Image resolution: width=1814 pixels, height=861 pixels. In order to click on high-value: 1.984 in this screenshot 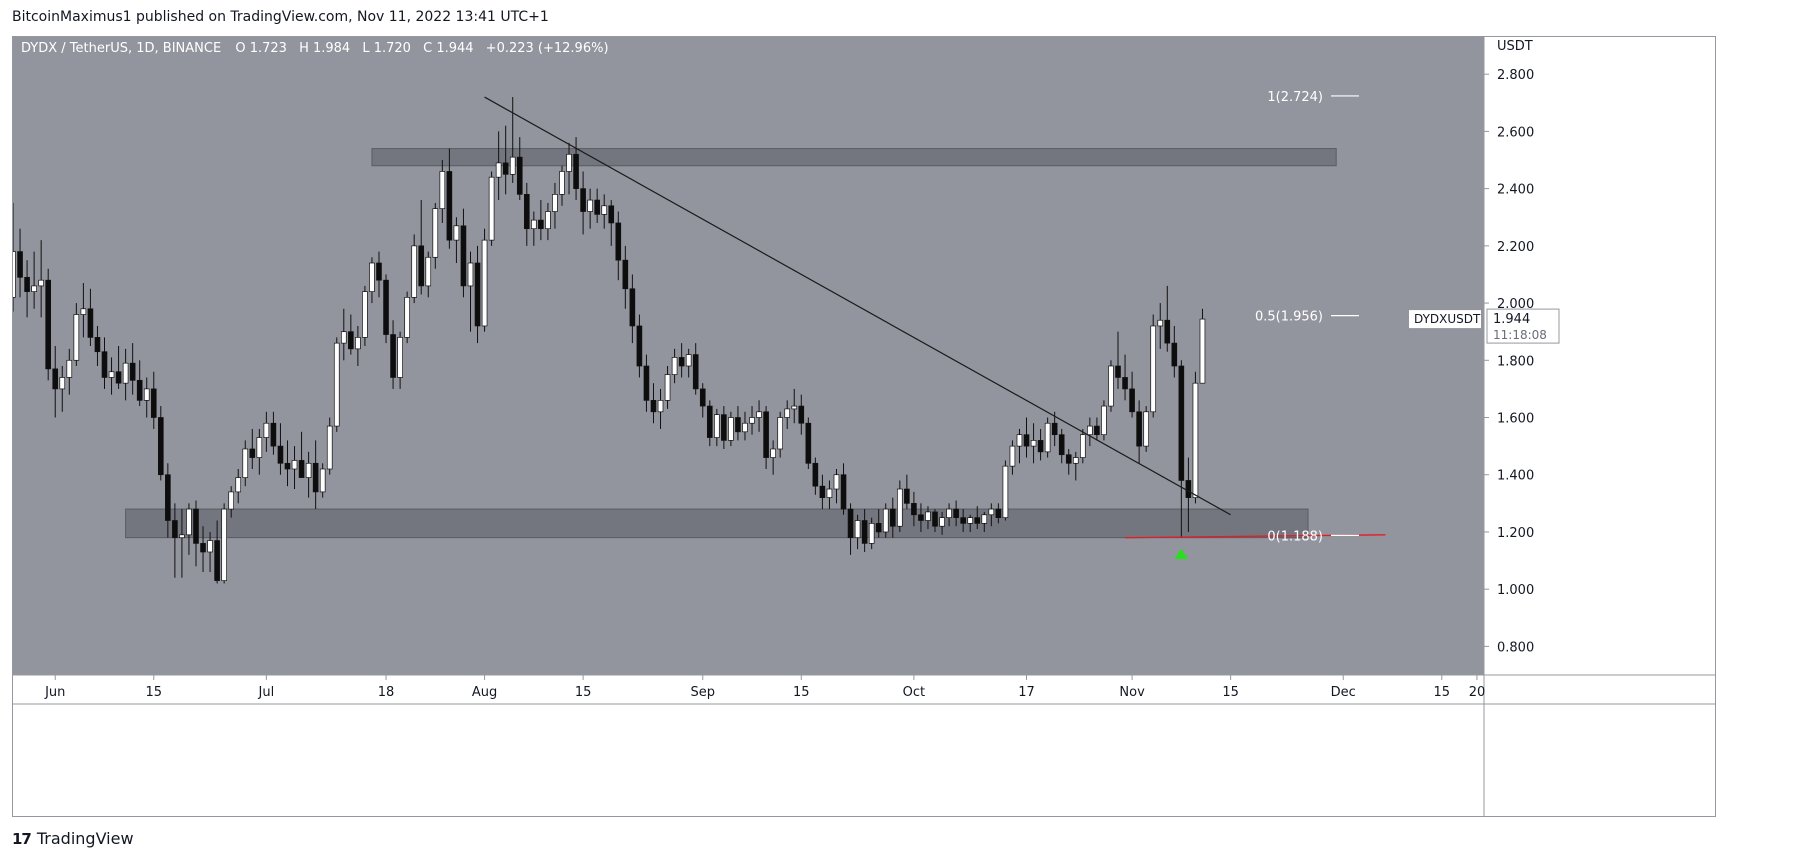, I will do `click(331, 48)`.